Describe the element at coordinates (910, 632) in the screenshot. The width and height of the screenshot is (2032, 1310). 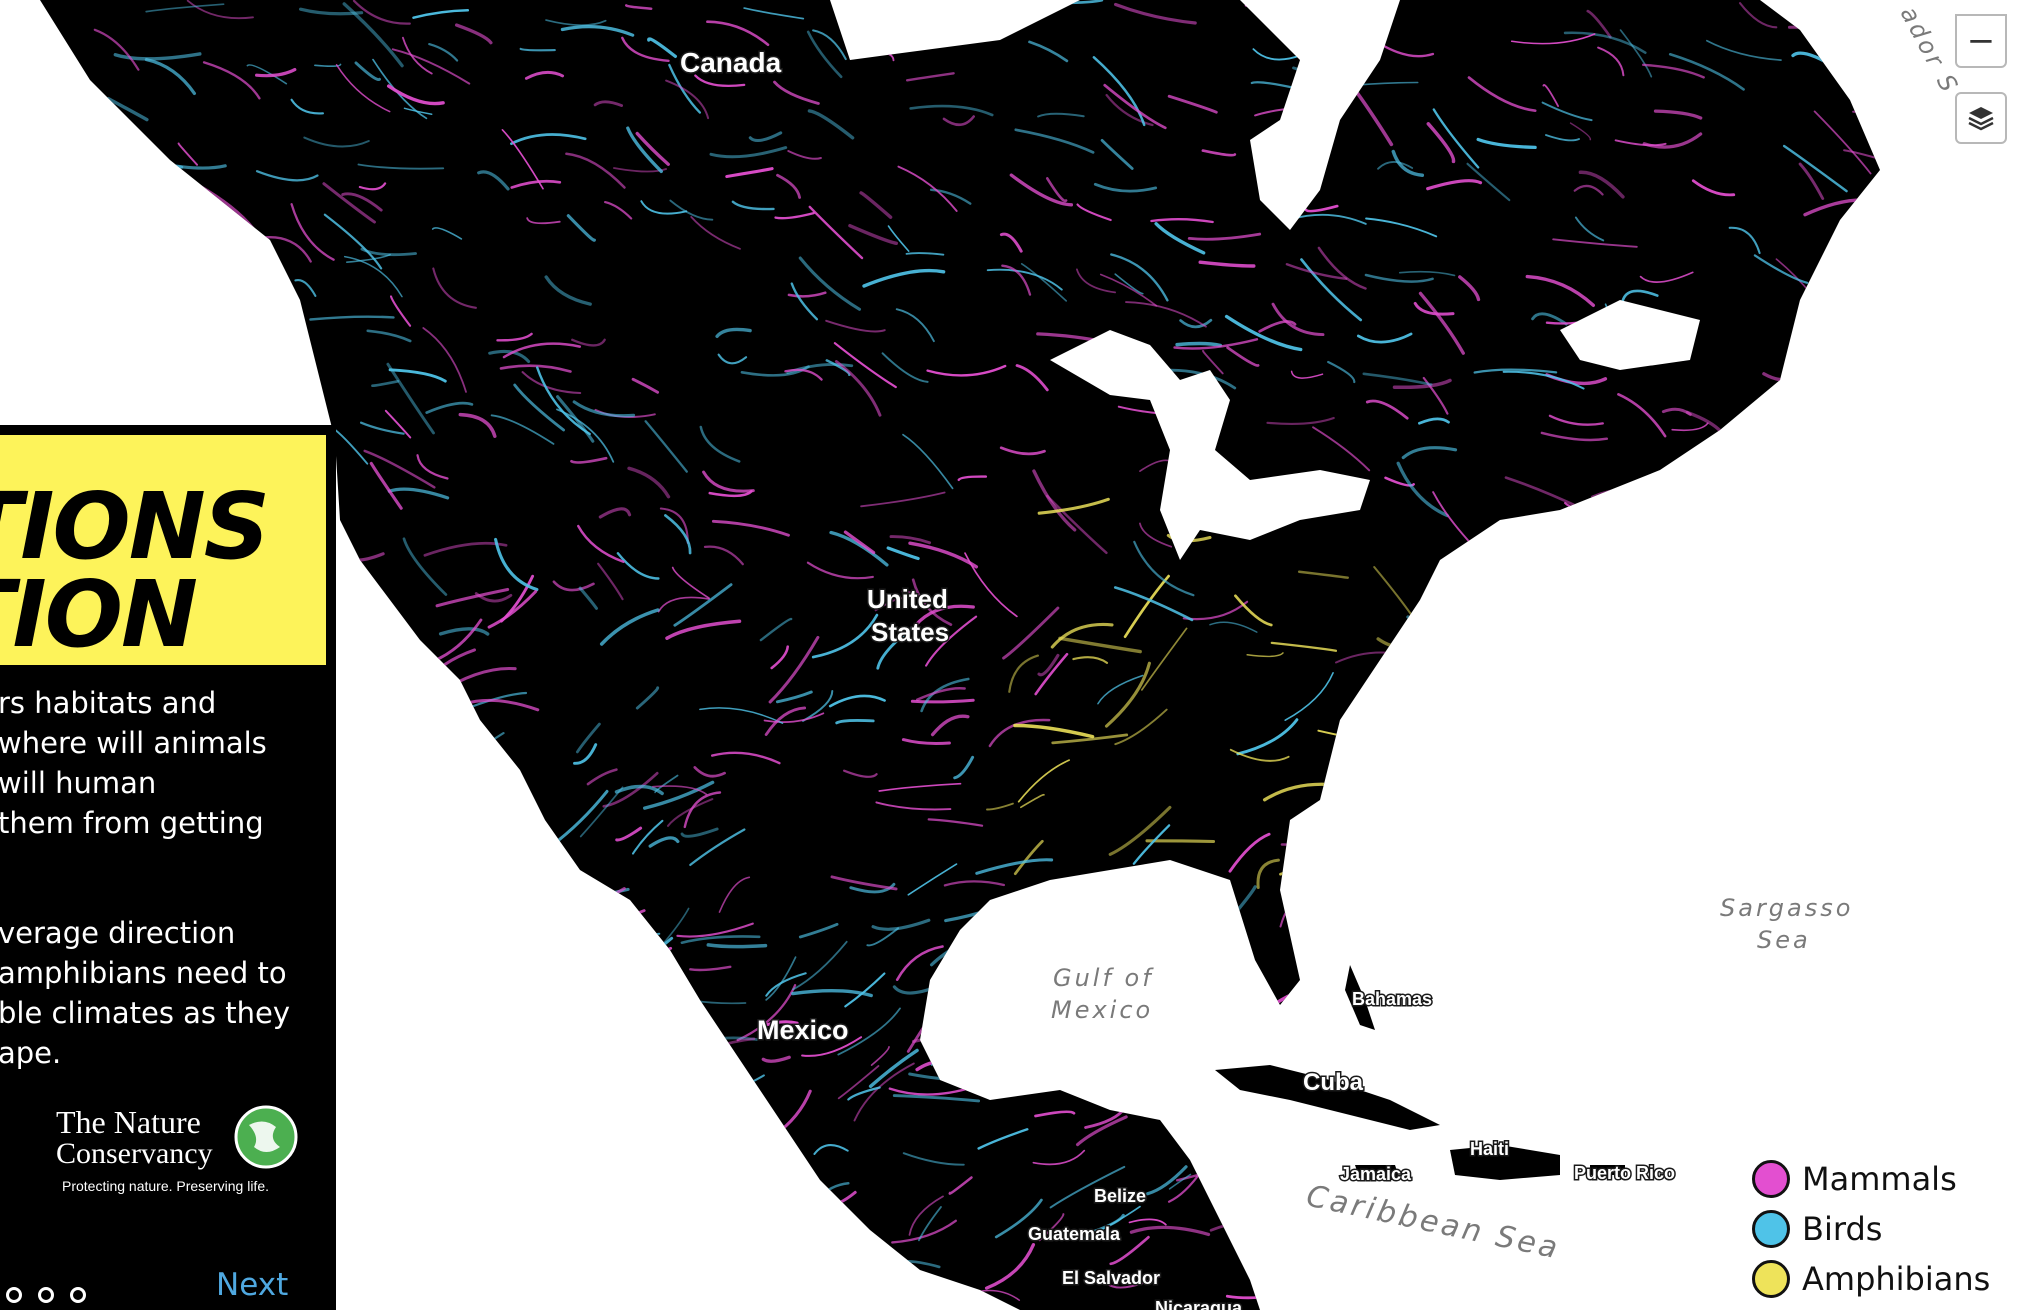
I see `label-united-states-2: States` at that location.